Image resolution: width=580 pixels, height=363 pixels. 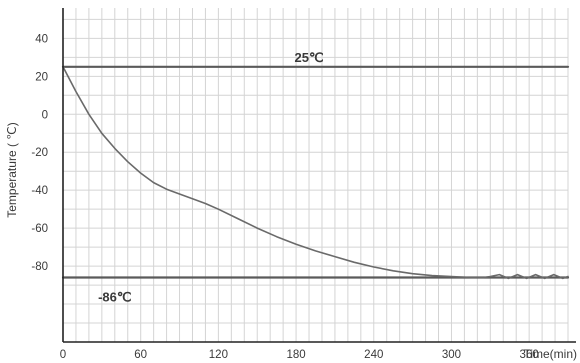 What do you see at coordinates (39, 229) in the screenshot?
I see `y-tick-label: -60` at bounding box center [39, 229].